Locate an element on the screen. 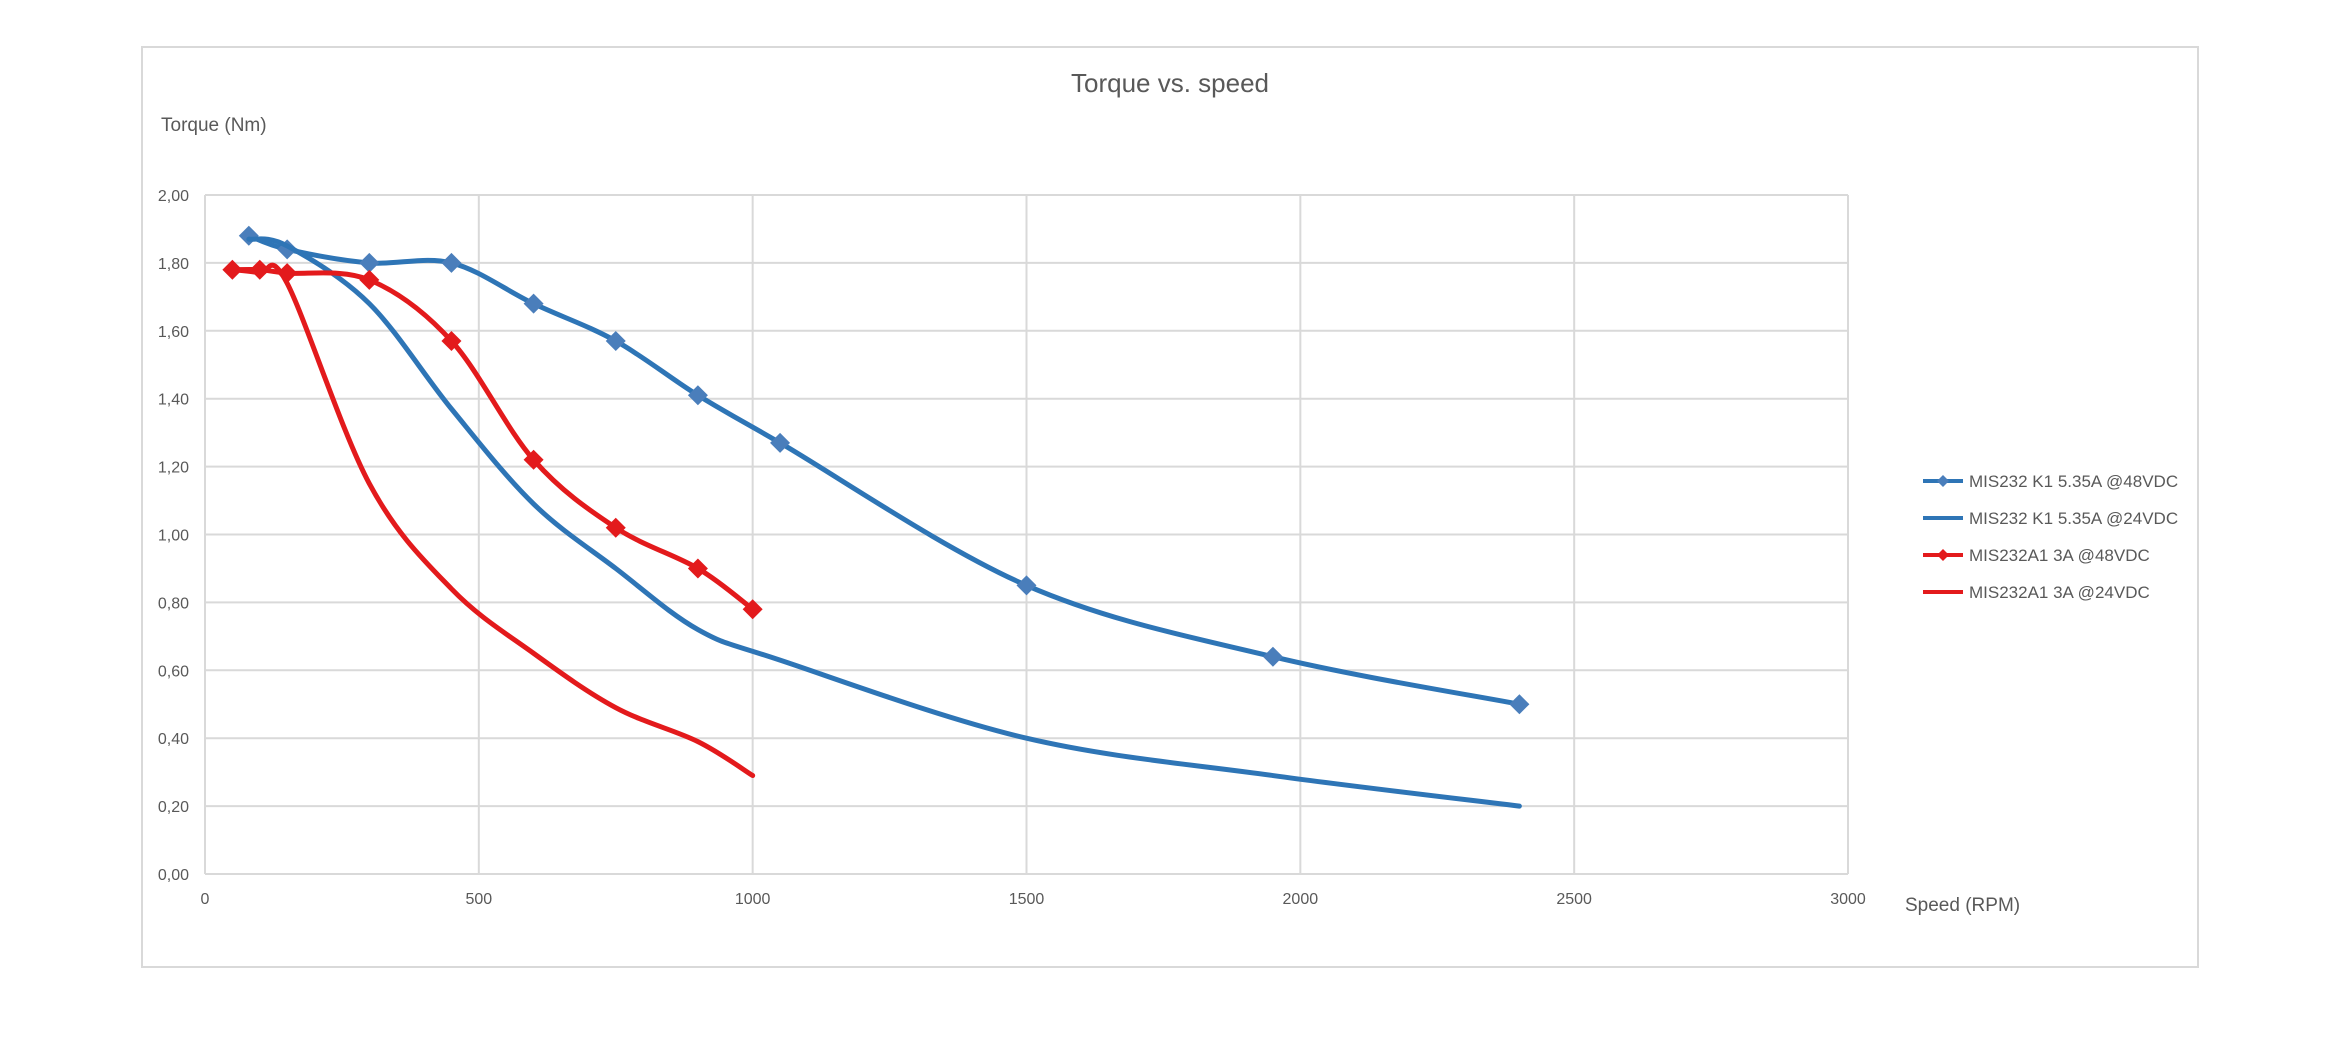 This screenshot has width=2336, height=1060. x-tick-label: 0 is located at coordinates (205, 899).